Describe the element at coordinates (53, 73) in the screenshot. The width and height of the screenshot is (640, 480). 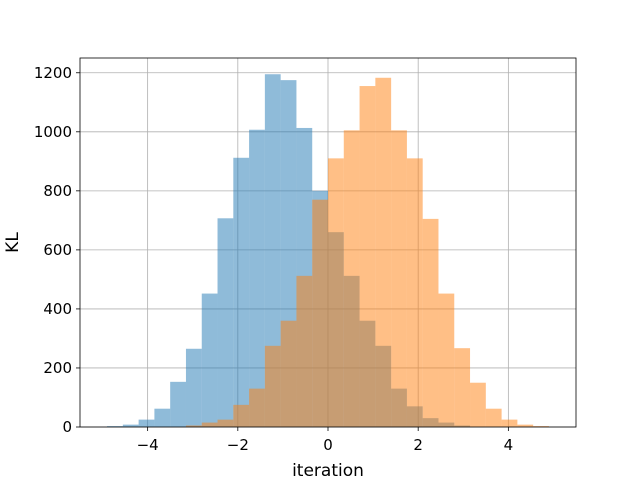
I see `y-tick-label: 1200` at that location.